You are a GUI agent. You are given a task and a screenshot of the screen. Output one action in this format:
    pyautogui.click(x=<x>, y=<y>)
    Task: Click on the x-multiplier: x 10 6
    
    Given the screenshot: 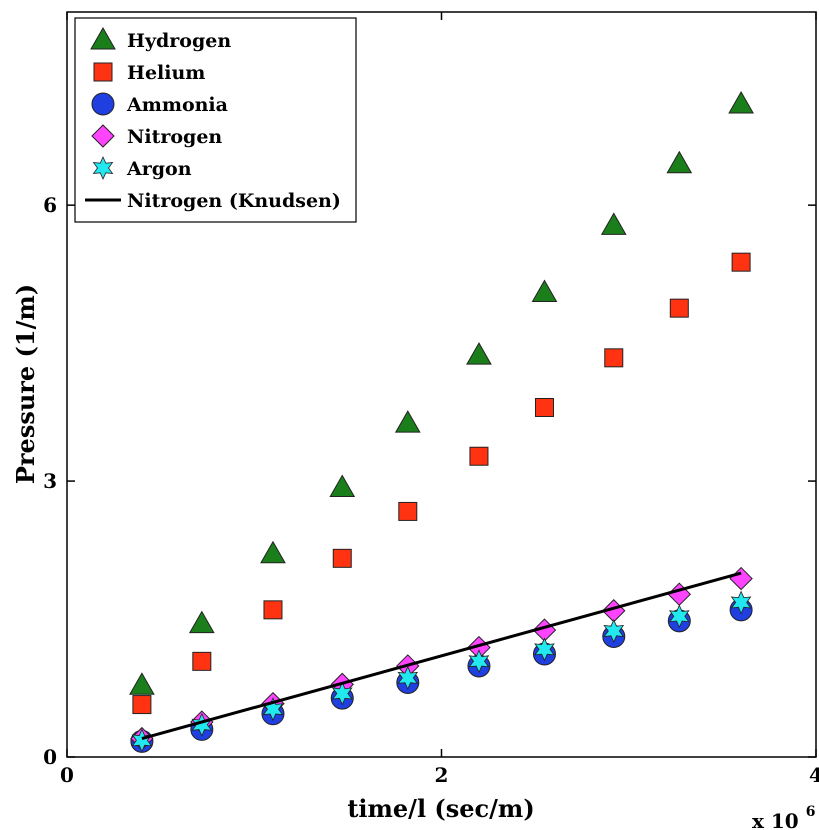 What is the action you would take?
    pyautogui.click(x=783, y=817)
    